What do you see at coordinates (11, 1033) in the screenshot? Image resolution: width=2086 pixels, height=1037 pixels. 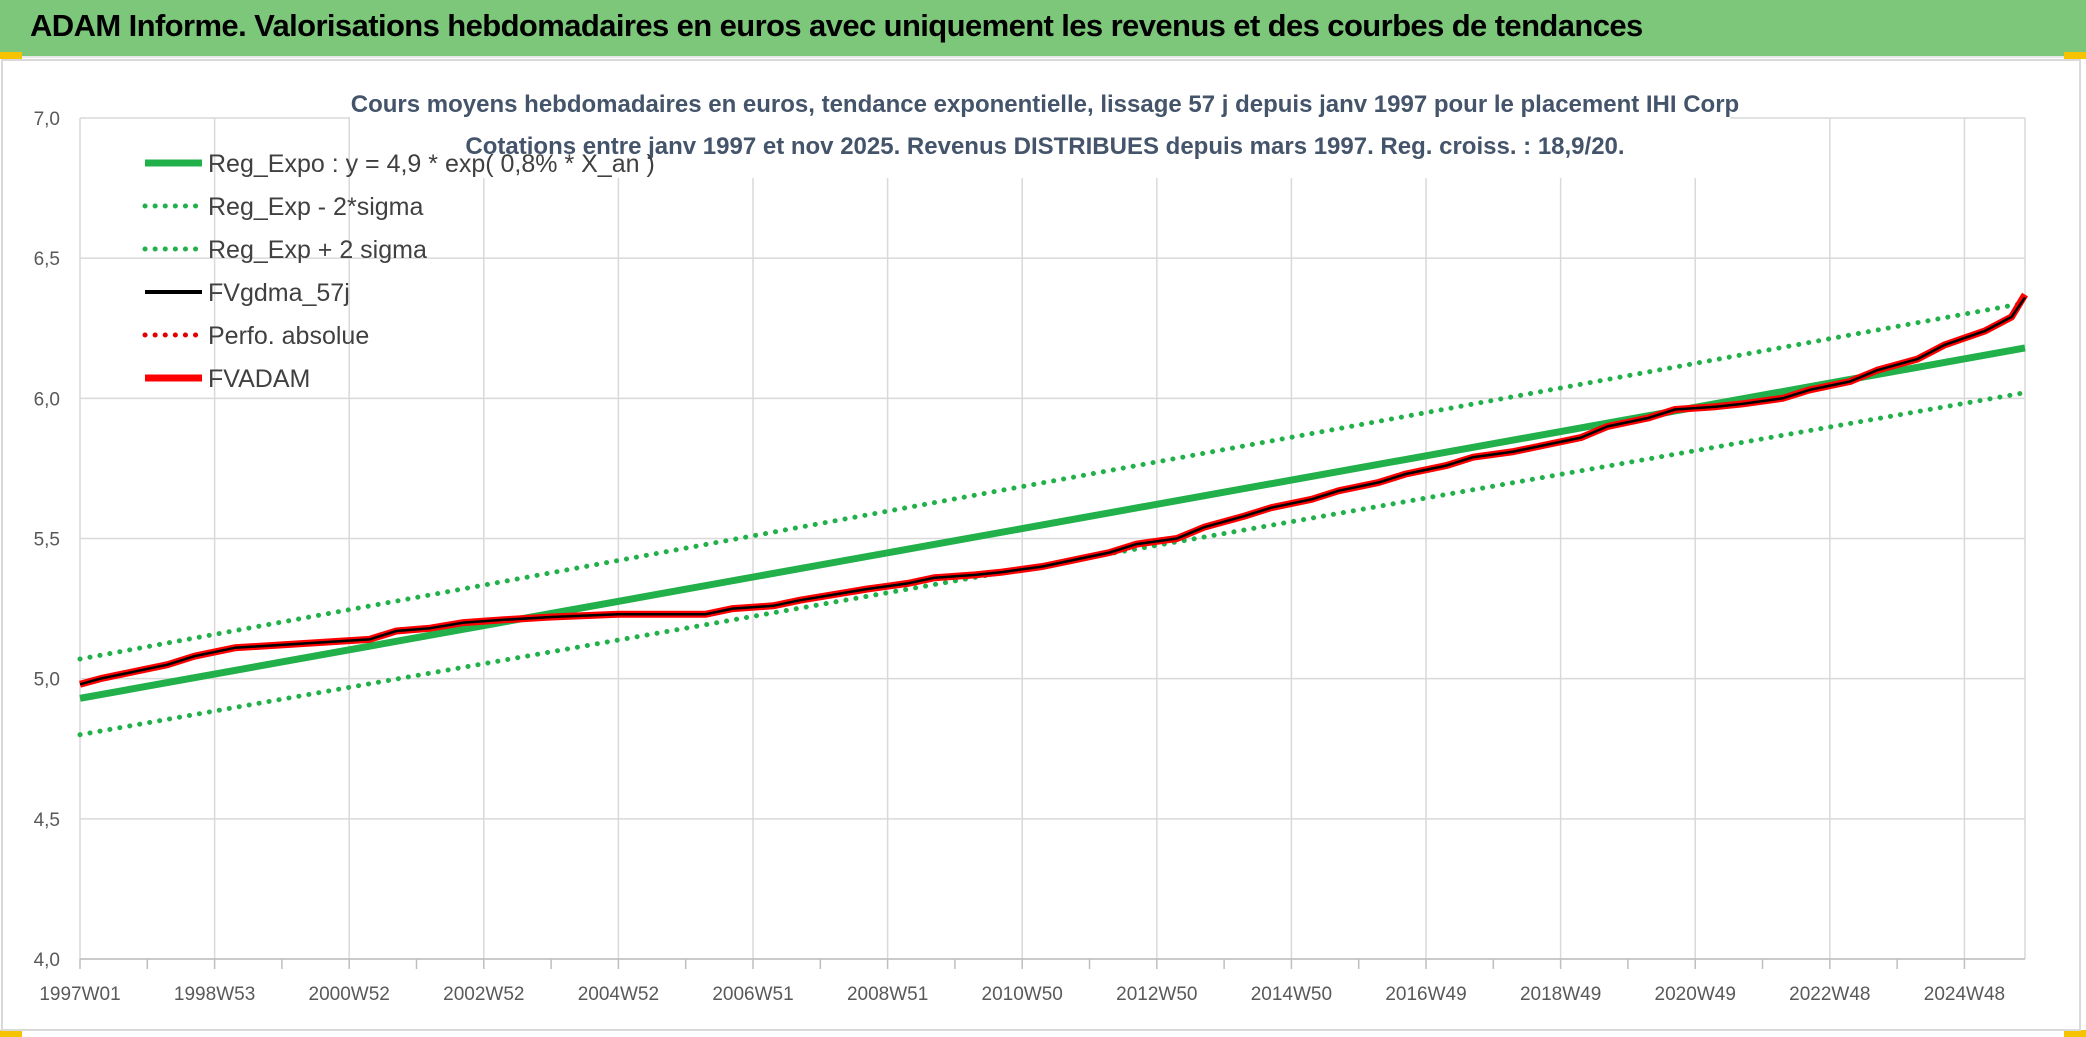 I see `corner-accent-bottom-left` at bounding box center [11, 1033].